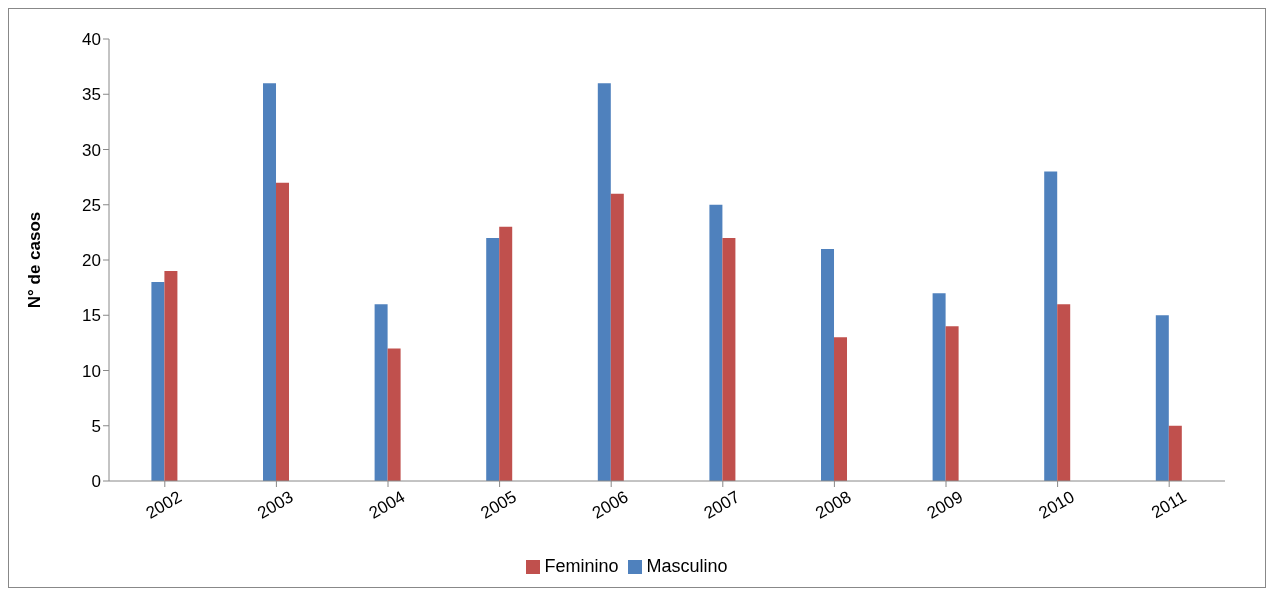 This screenshot has height=596, width=1274. Describe the element at coordinates (498, 505) in the screenshot. I see `x-tick-label: 2005` at that location.